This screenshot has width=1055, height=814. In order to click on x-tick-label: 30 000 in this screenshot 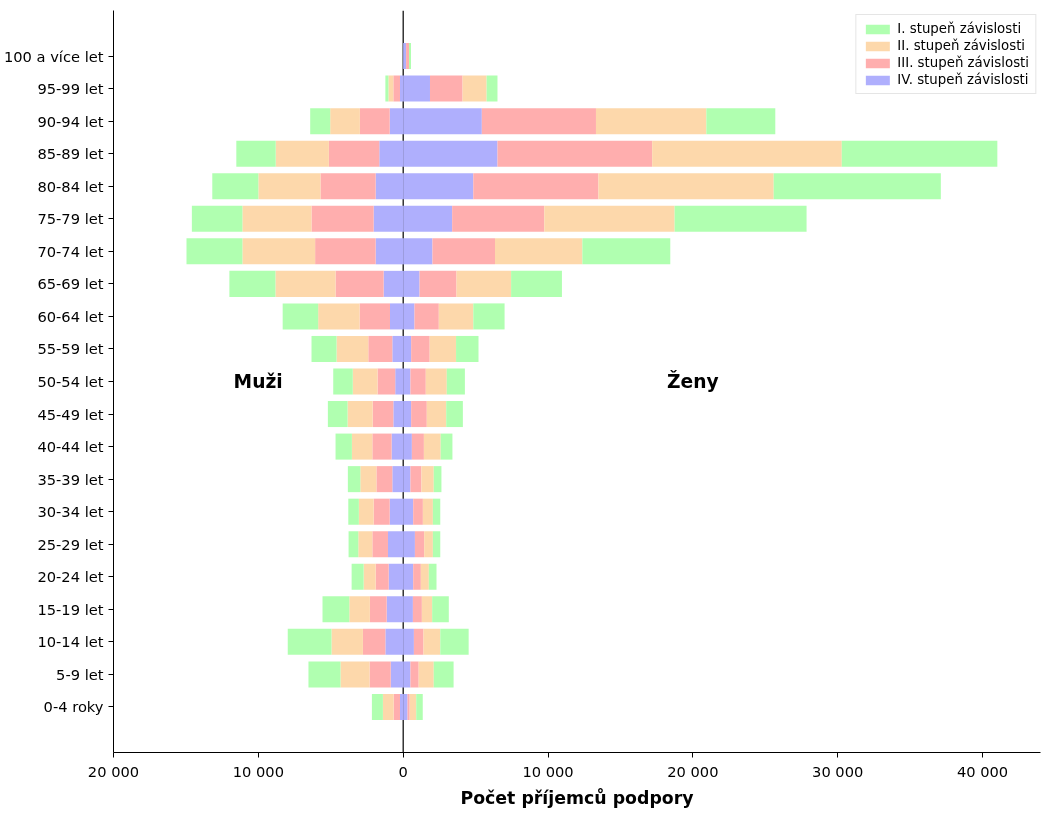, I will do `click(838, 771)`.